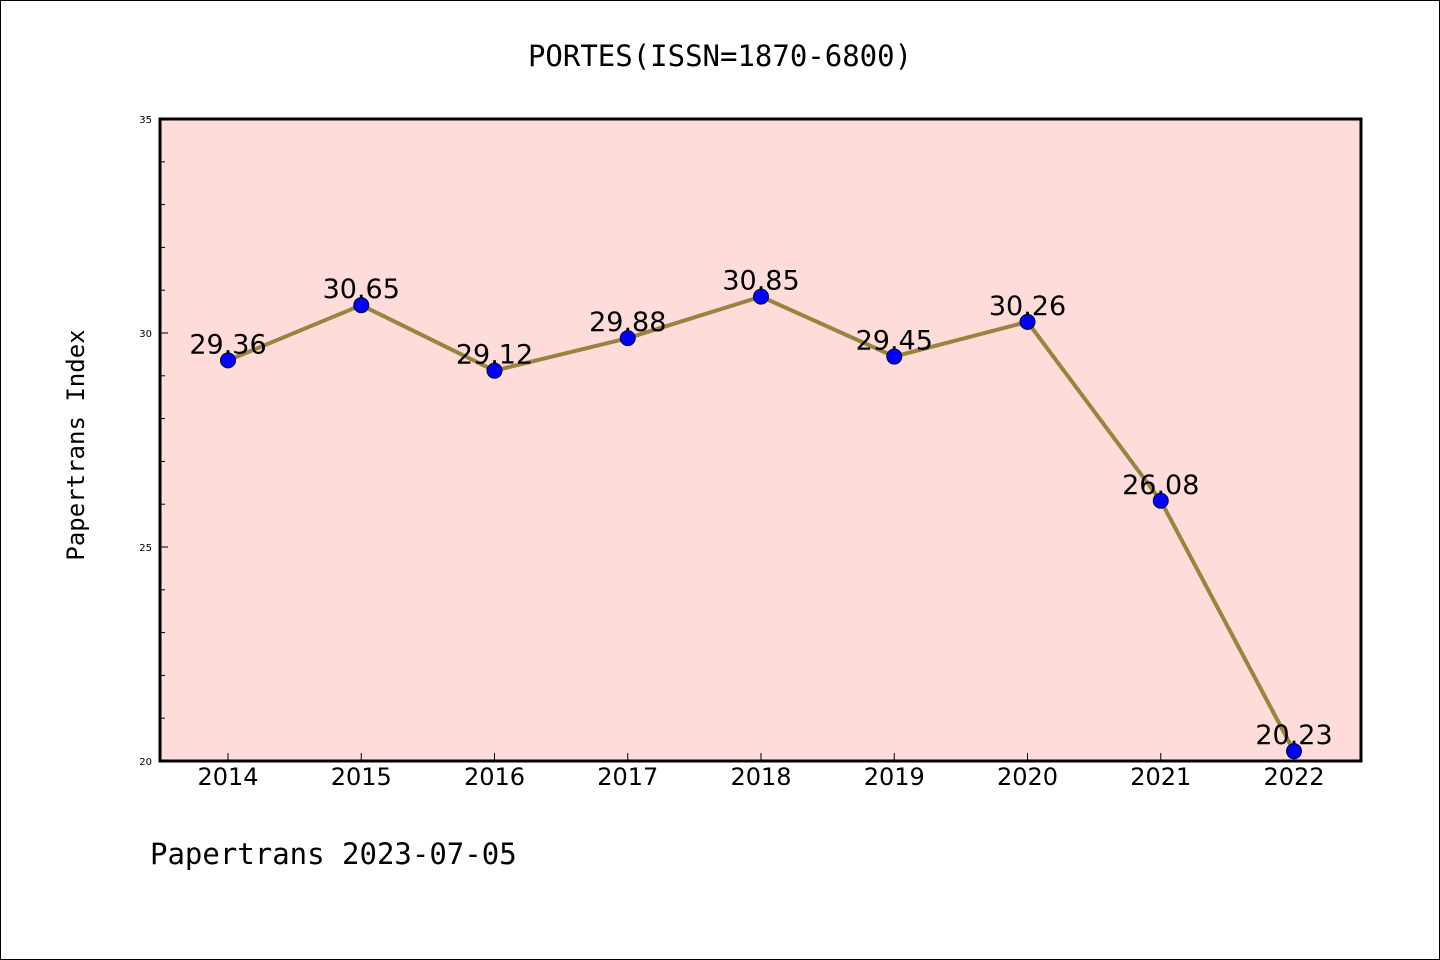 The image size is (1440, 960). I want to click on data-label: 29.12, so click(494, 355).